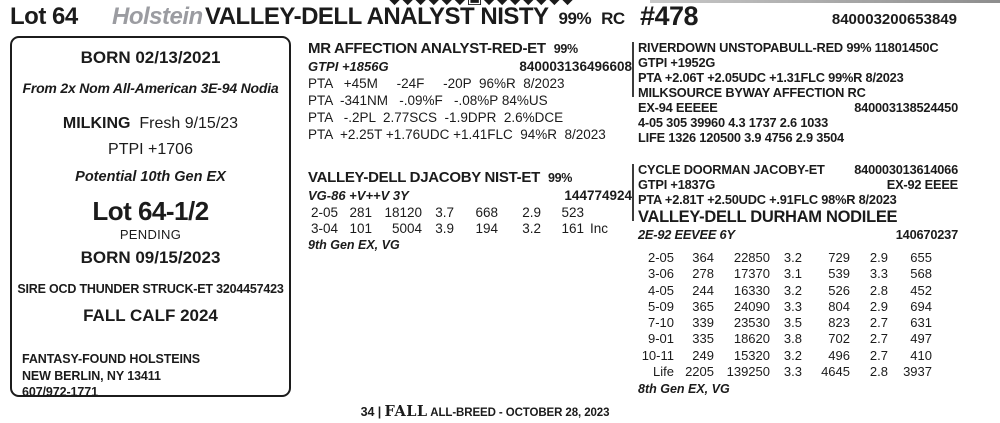 The width and height of the screenshot is (1000, 423). I want to click on table-row: 2-05 364 22850 3.2 729 2.9 655, so click(798, 258).